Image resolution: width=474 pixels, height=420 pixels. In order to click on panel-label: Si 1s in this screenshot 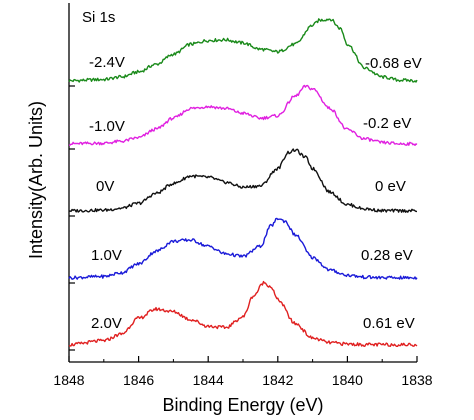, I will do `click(98, 17)`.